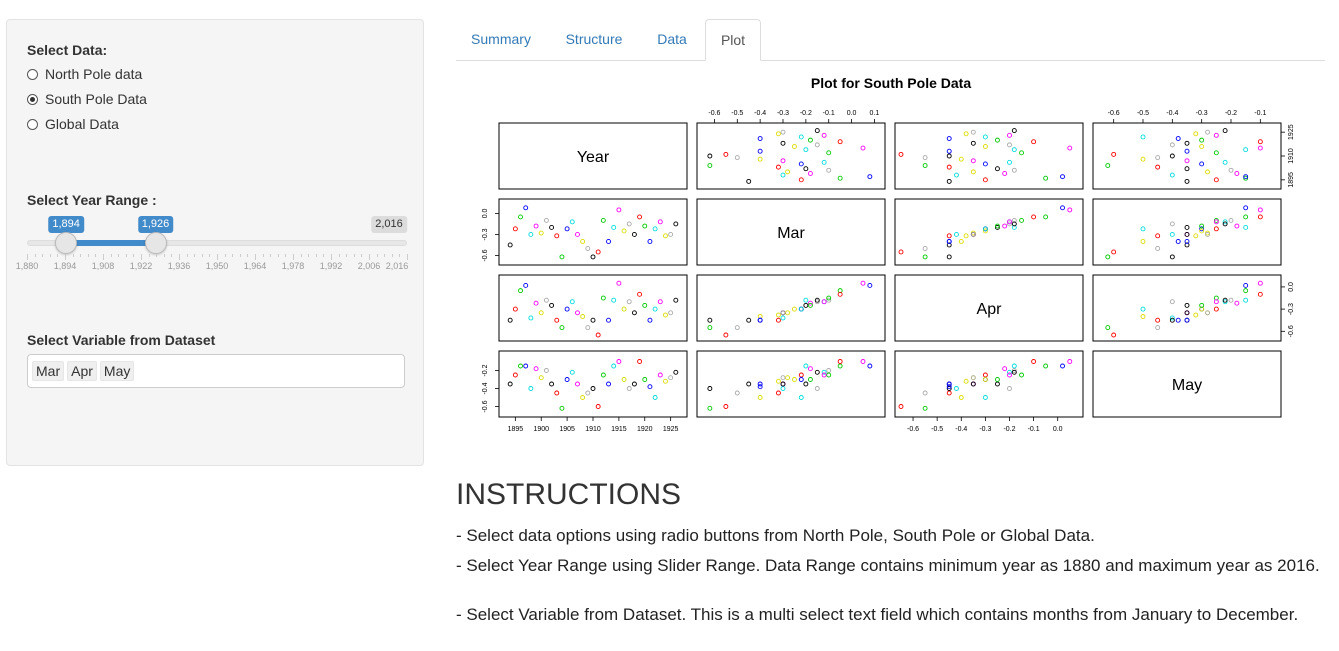 The height and width of the screenshot is (651, 1339). Describe the element at coordinates (485, 213) in the screenshot. I see `axis-tick-label: 0.0` at that location.